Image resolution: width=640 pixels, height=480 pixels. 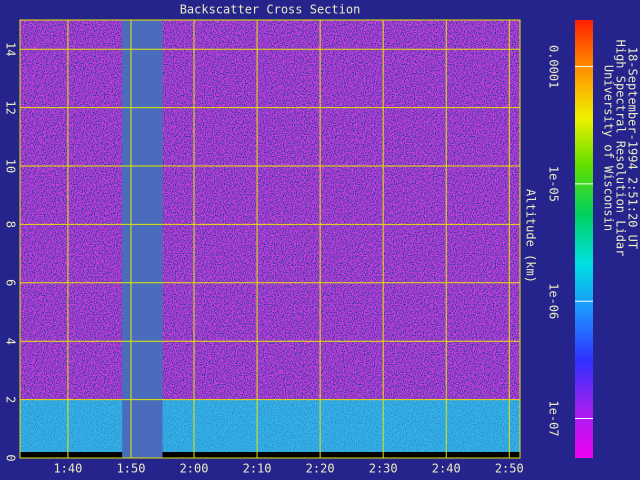 What do you see at coordinates (270, 10) in the screenshot?
I see `chart-title: Backscatter Cross Section` at bounding box center [270, 10].